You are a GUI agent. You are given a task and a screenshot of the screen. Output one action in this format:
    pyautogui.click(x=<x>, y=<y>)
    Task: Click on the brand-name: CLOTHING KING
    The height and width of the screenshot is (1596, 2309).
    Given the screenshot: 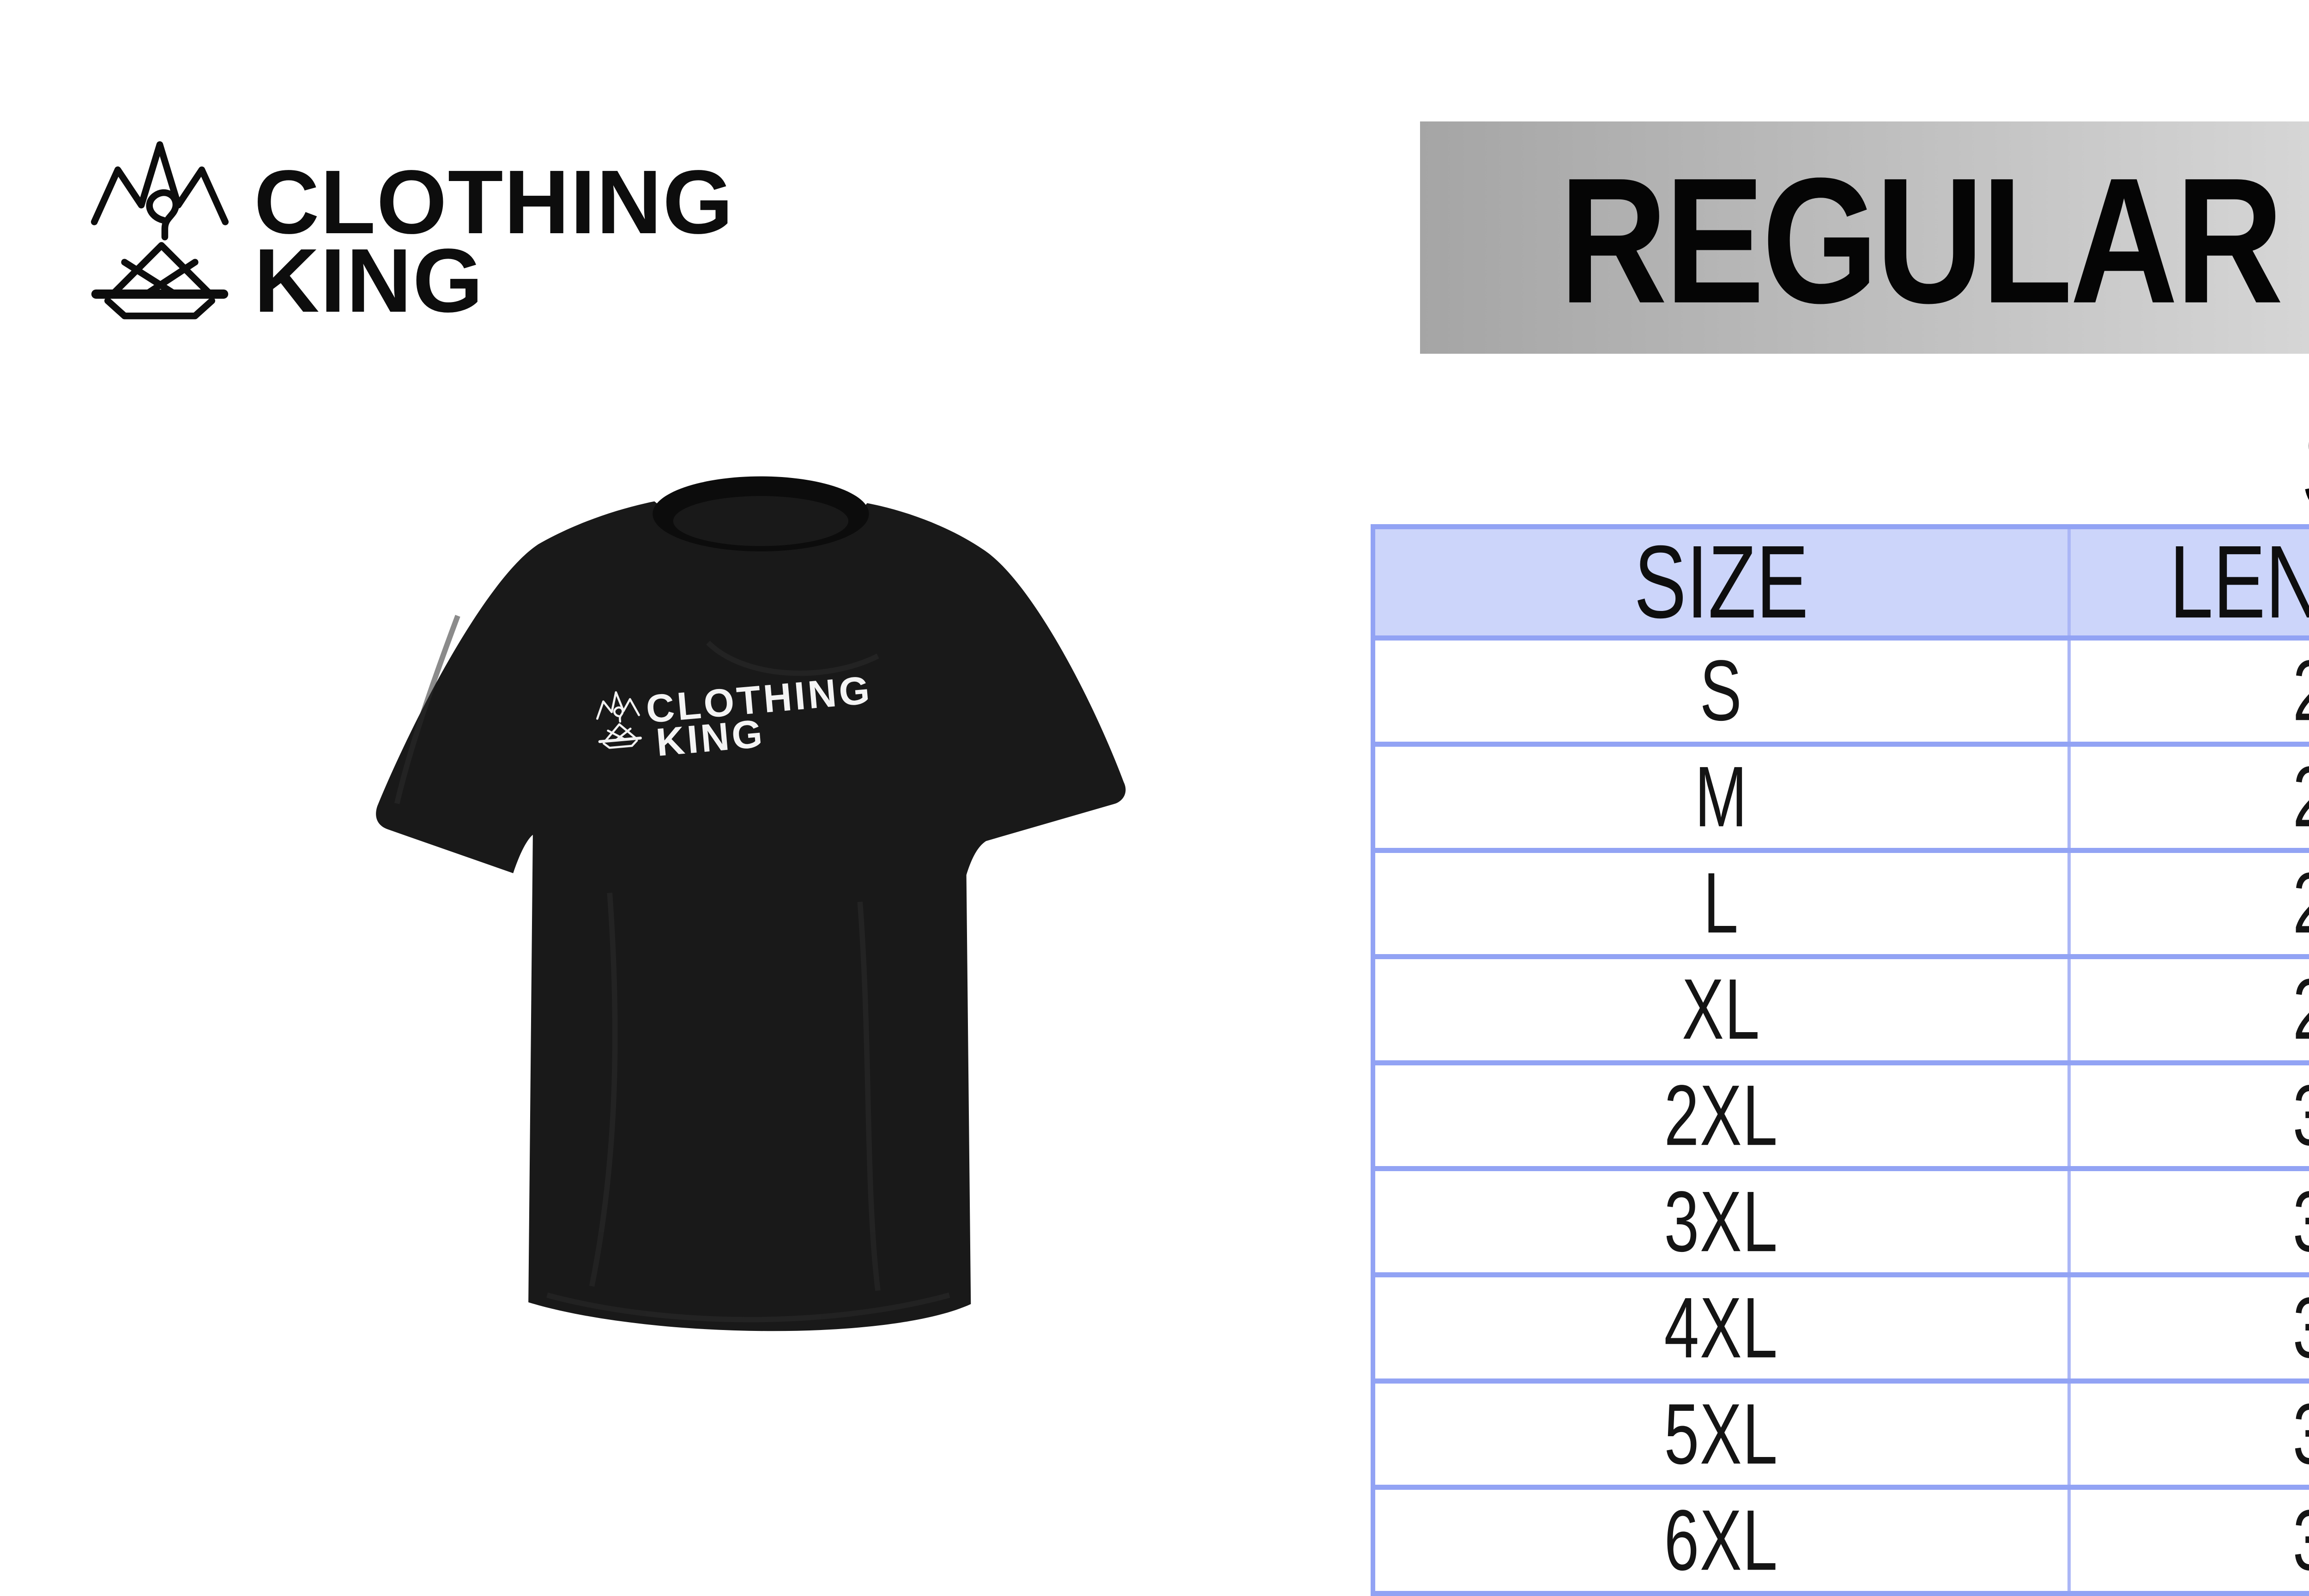 What is the action you would take?
    pyautogui.click(x=494, y=241)
    